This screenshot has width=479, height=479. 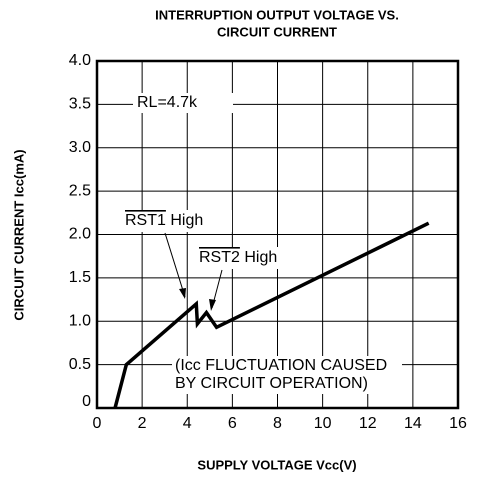 What do you see at coordinates (276, 464) in the screenshot?
I see `x-axis-label: SUPPLY VOLTAGE Vcc(V)` at bounding box center [276, 464].